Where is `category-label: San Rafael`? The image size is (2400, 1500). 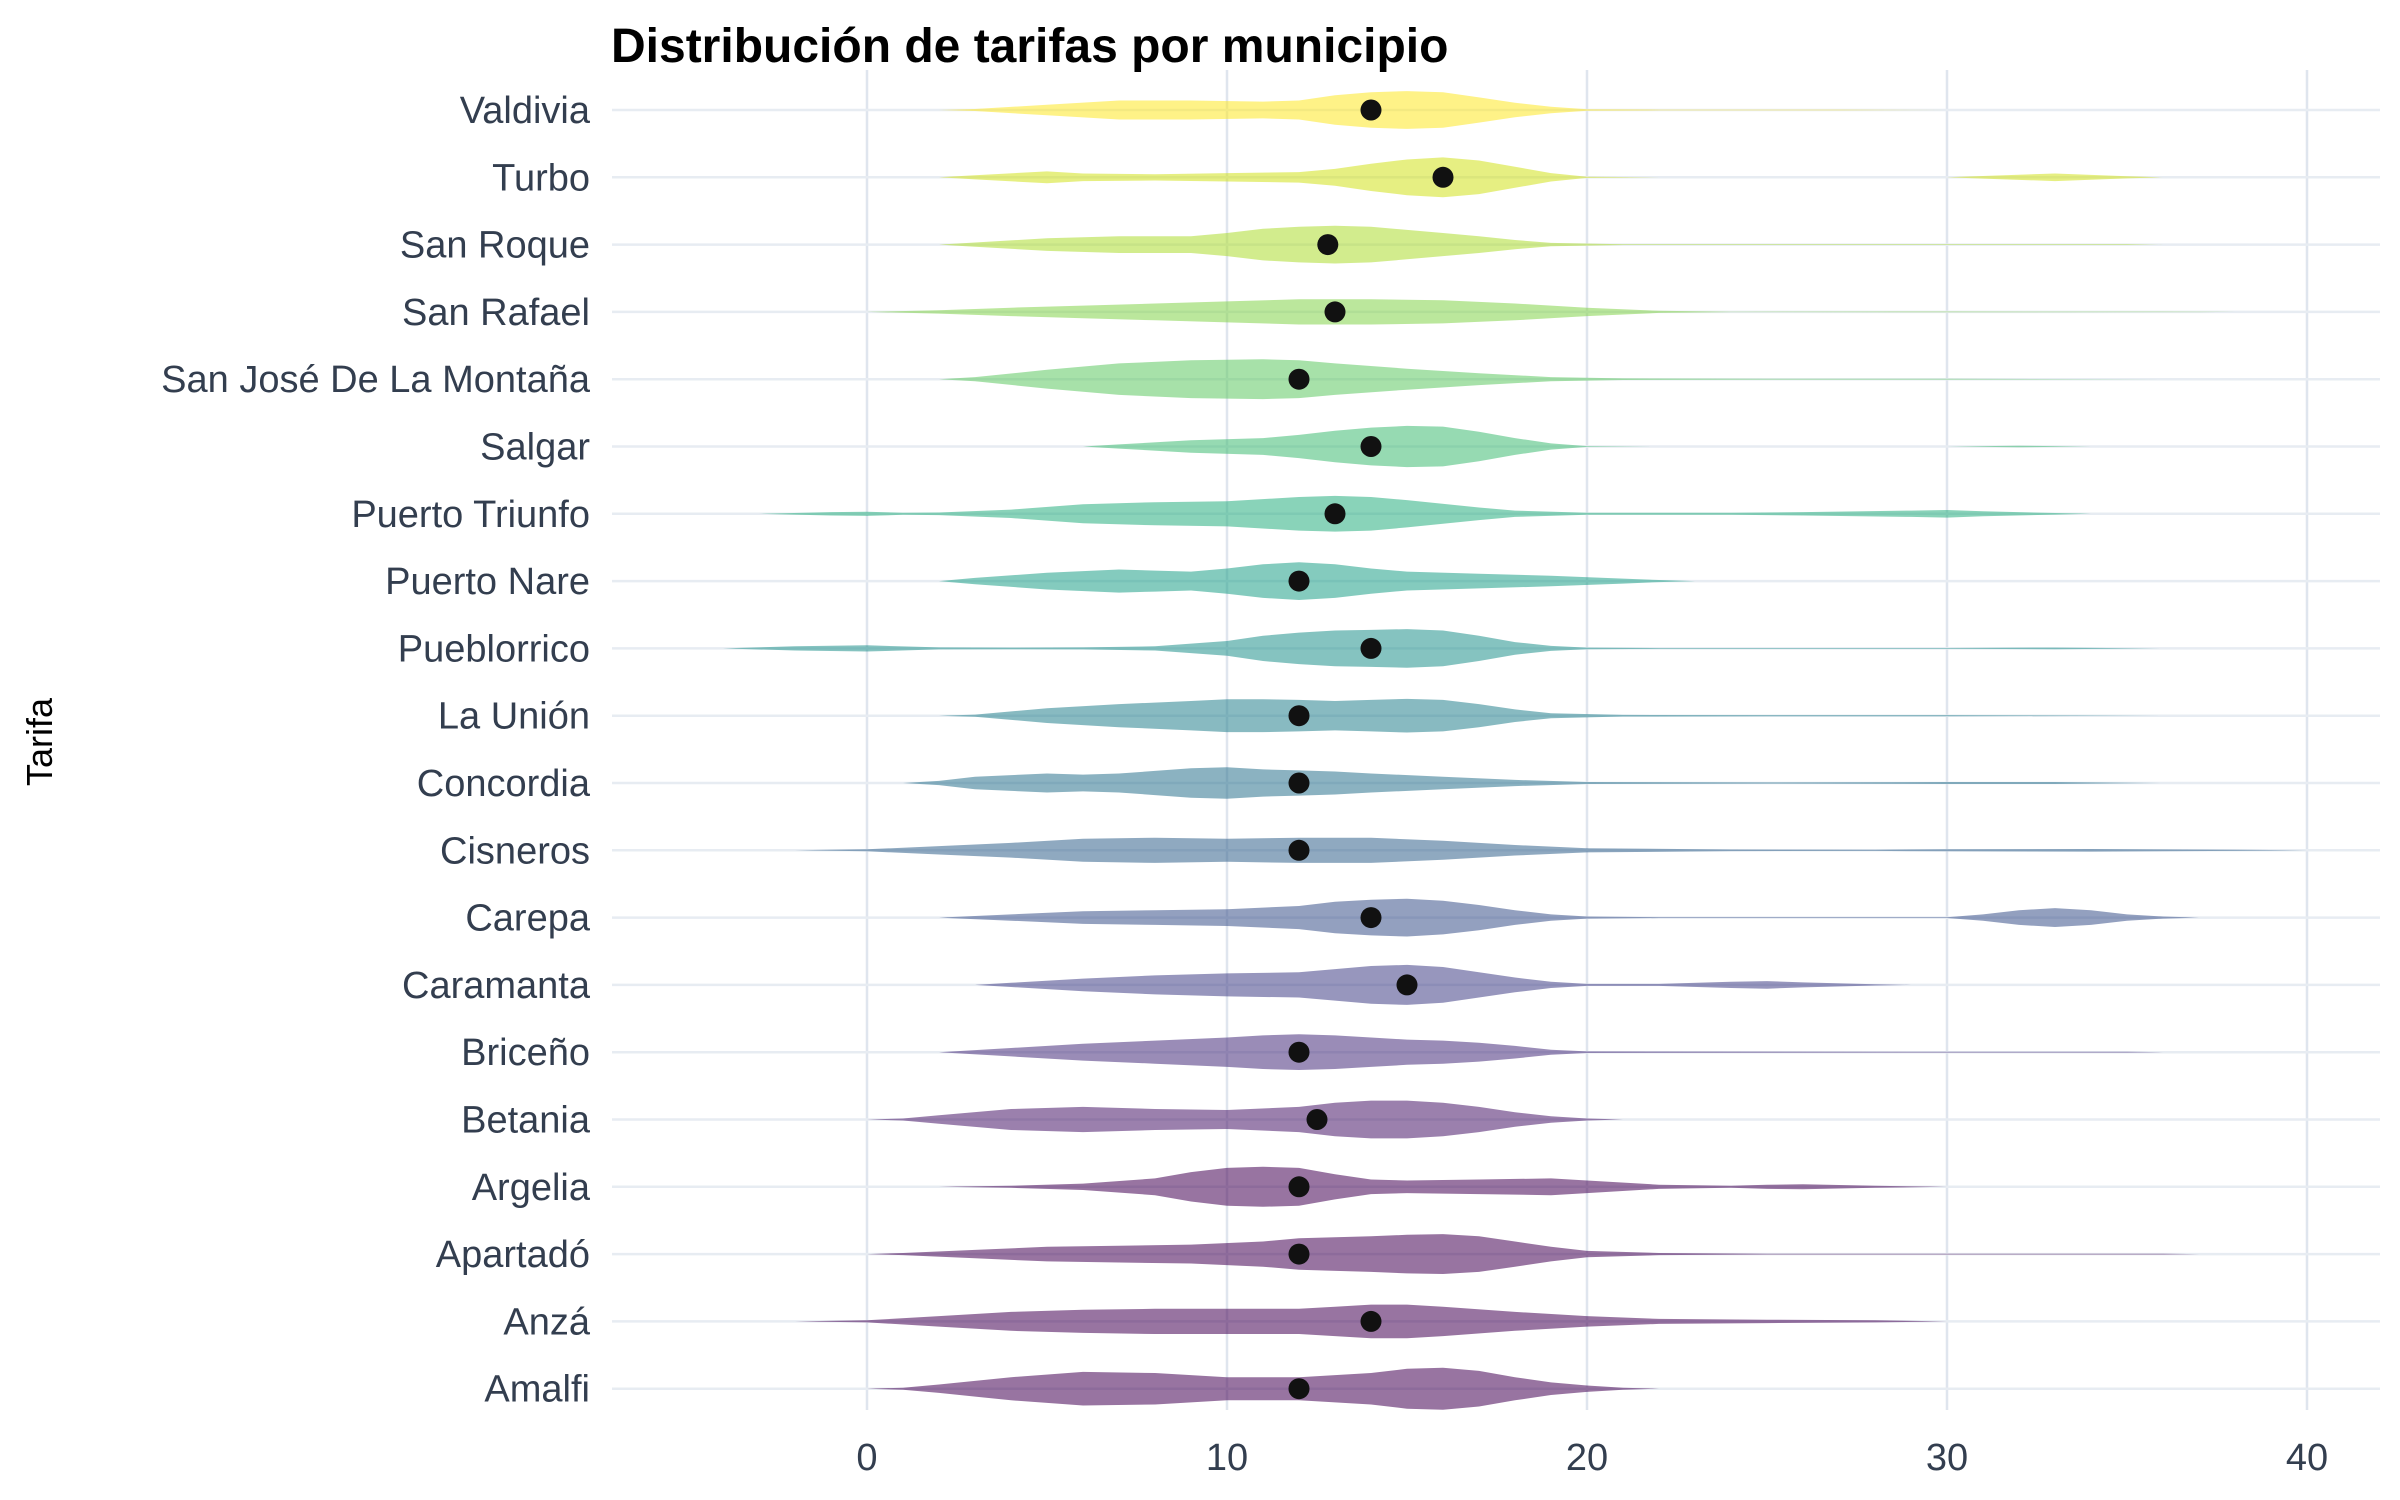
category-label: San Rafael is located at coordinates (496, 313).